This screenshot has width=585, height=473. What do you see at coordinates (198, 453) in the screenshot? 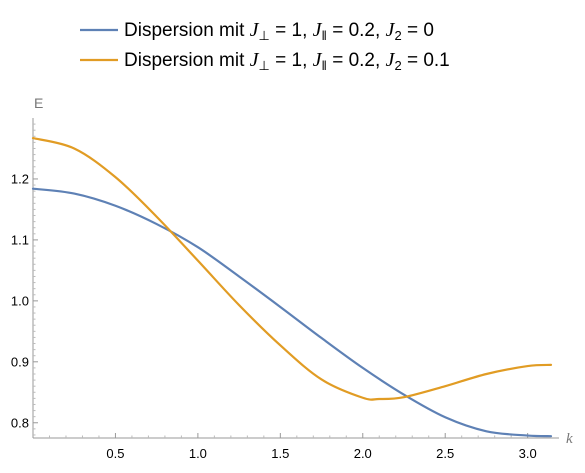
I see `x-tick-label: 1.0` at bounding box center [198, 453].